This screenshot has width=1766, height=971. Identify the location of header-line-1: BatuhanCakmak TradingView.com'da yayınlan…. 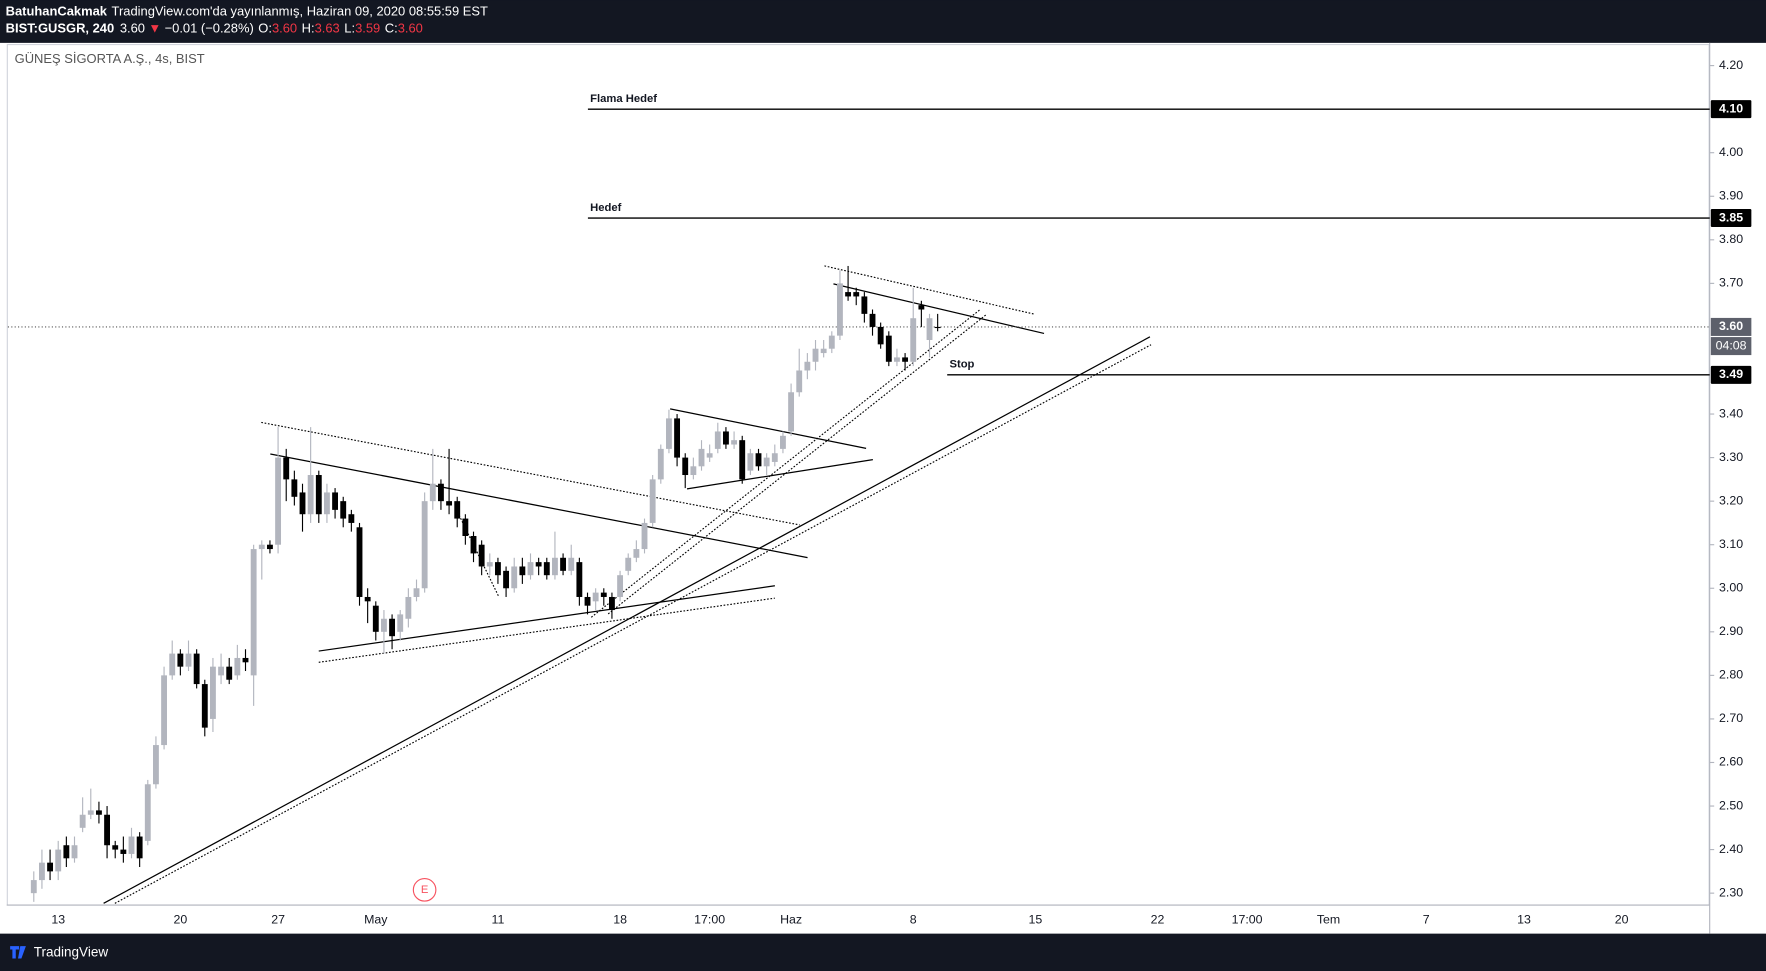
(247, 11).